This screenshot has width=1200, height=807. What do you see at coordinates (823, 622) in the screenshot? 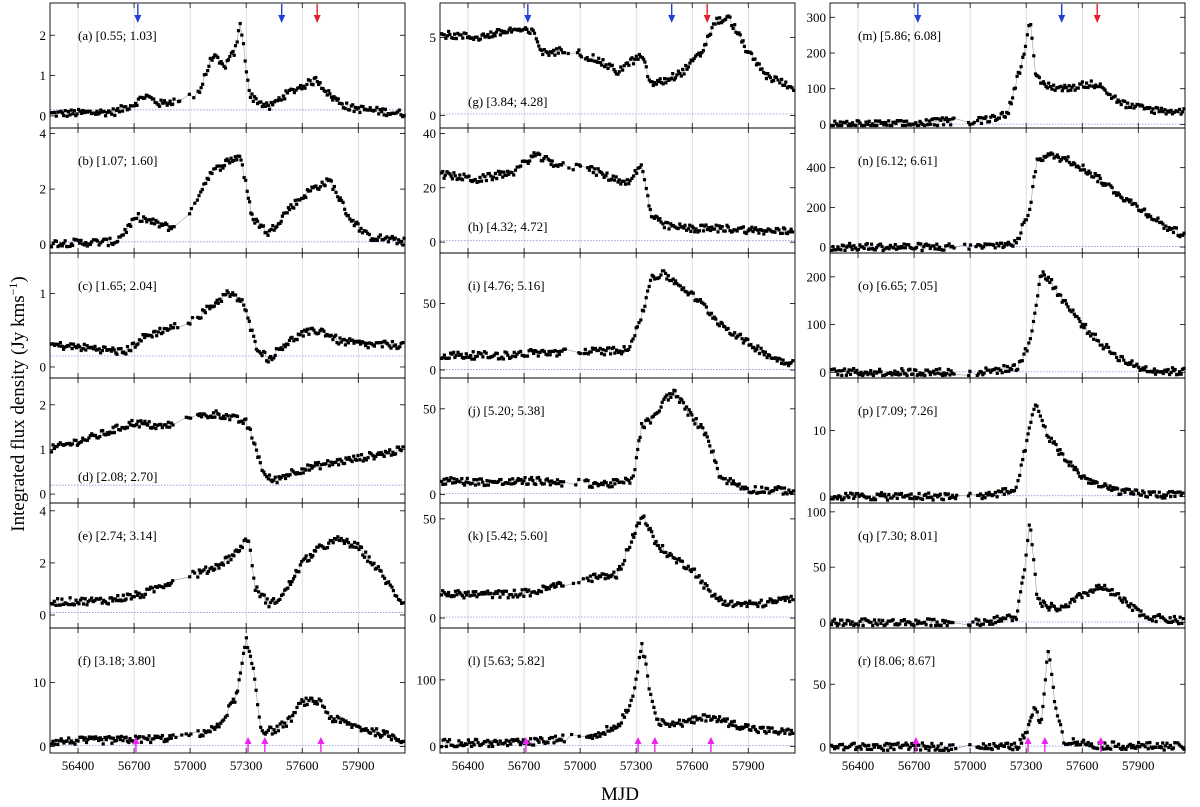
I see `y-tick-label: 0` at bounding box center [823, 622].